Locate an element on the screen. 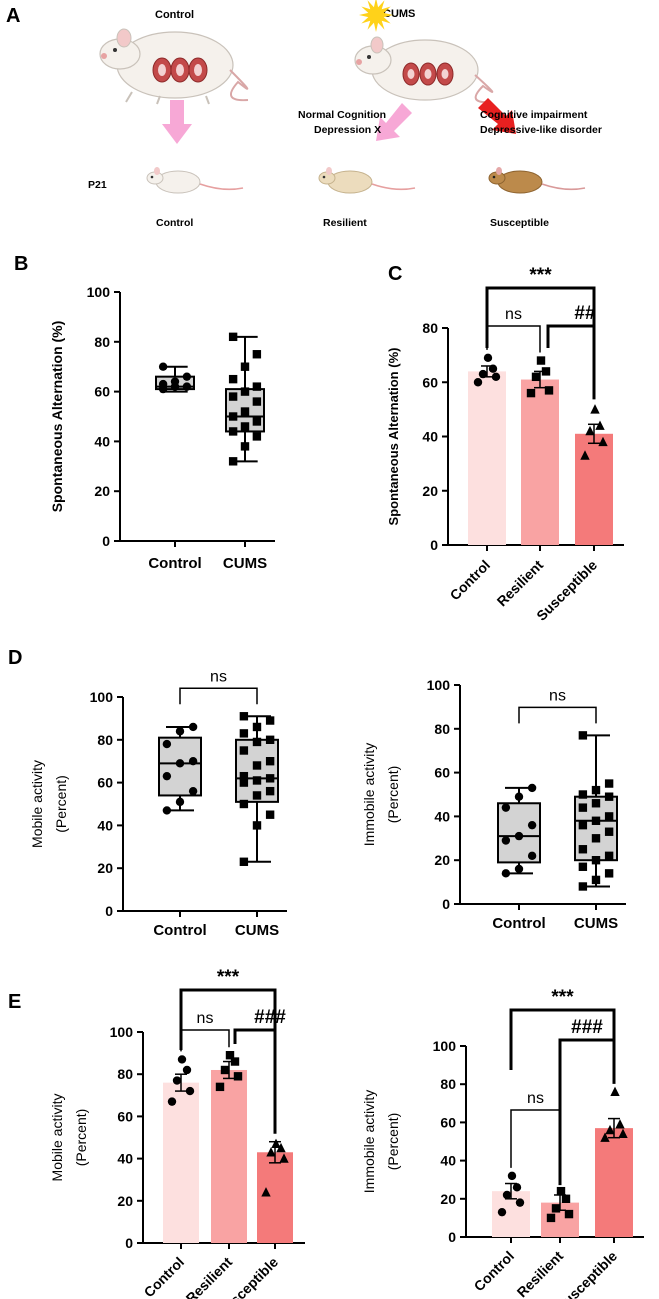 The width and height of the screenshot is (659, 1299). panel-label: D is located at coordinates (15, 658).